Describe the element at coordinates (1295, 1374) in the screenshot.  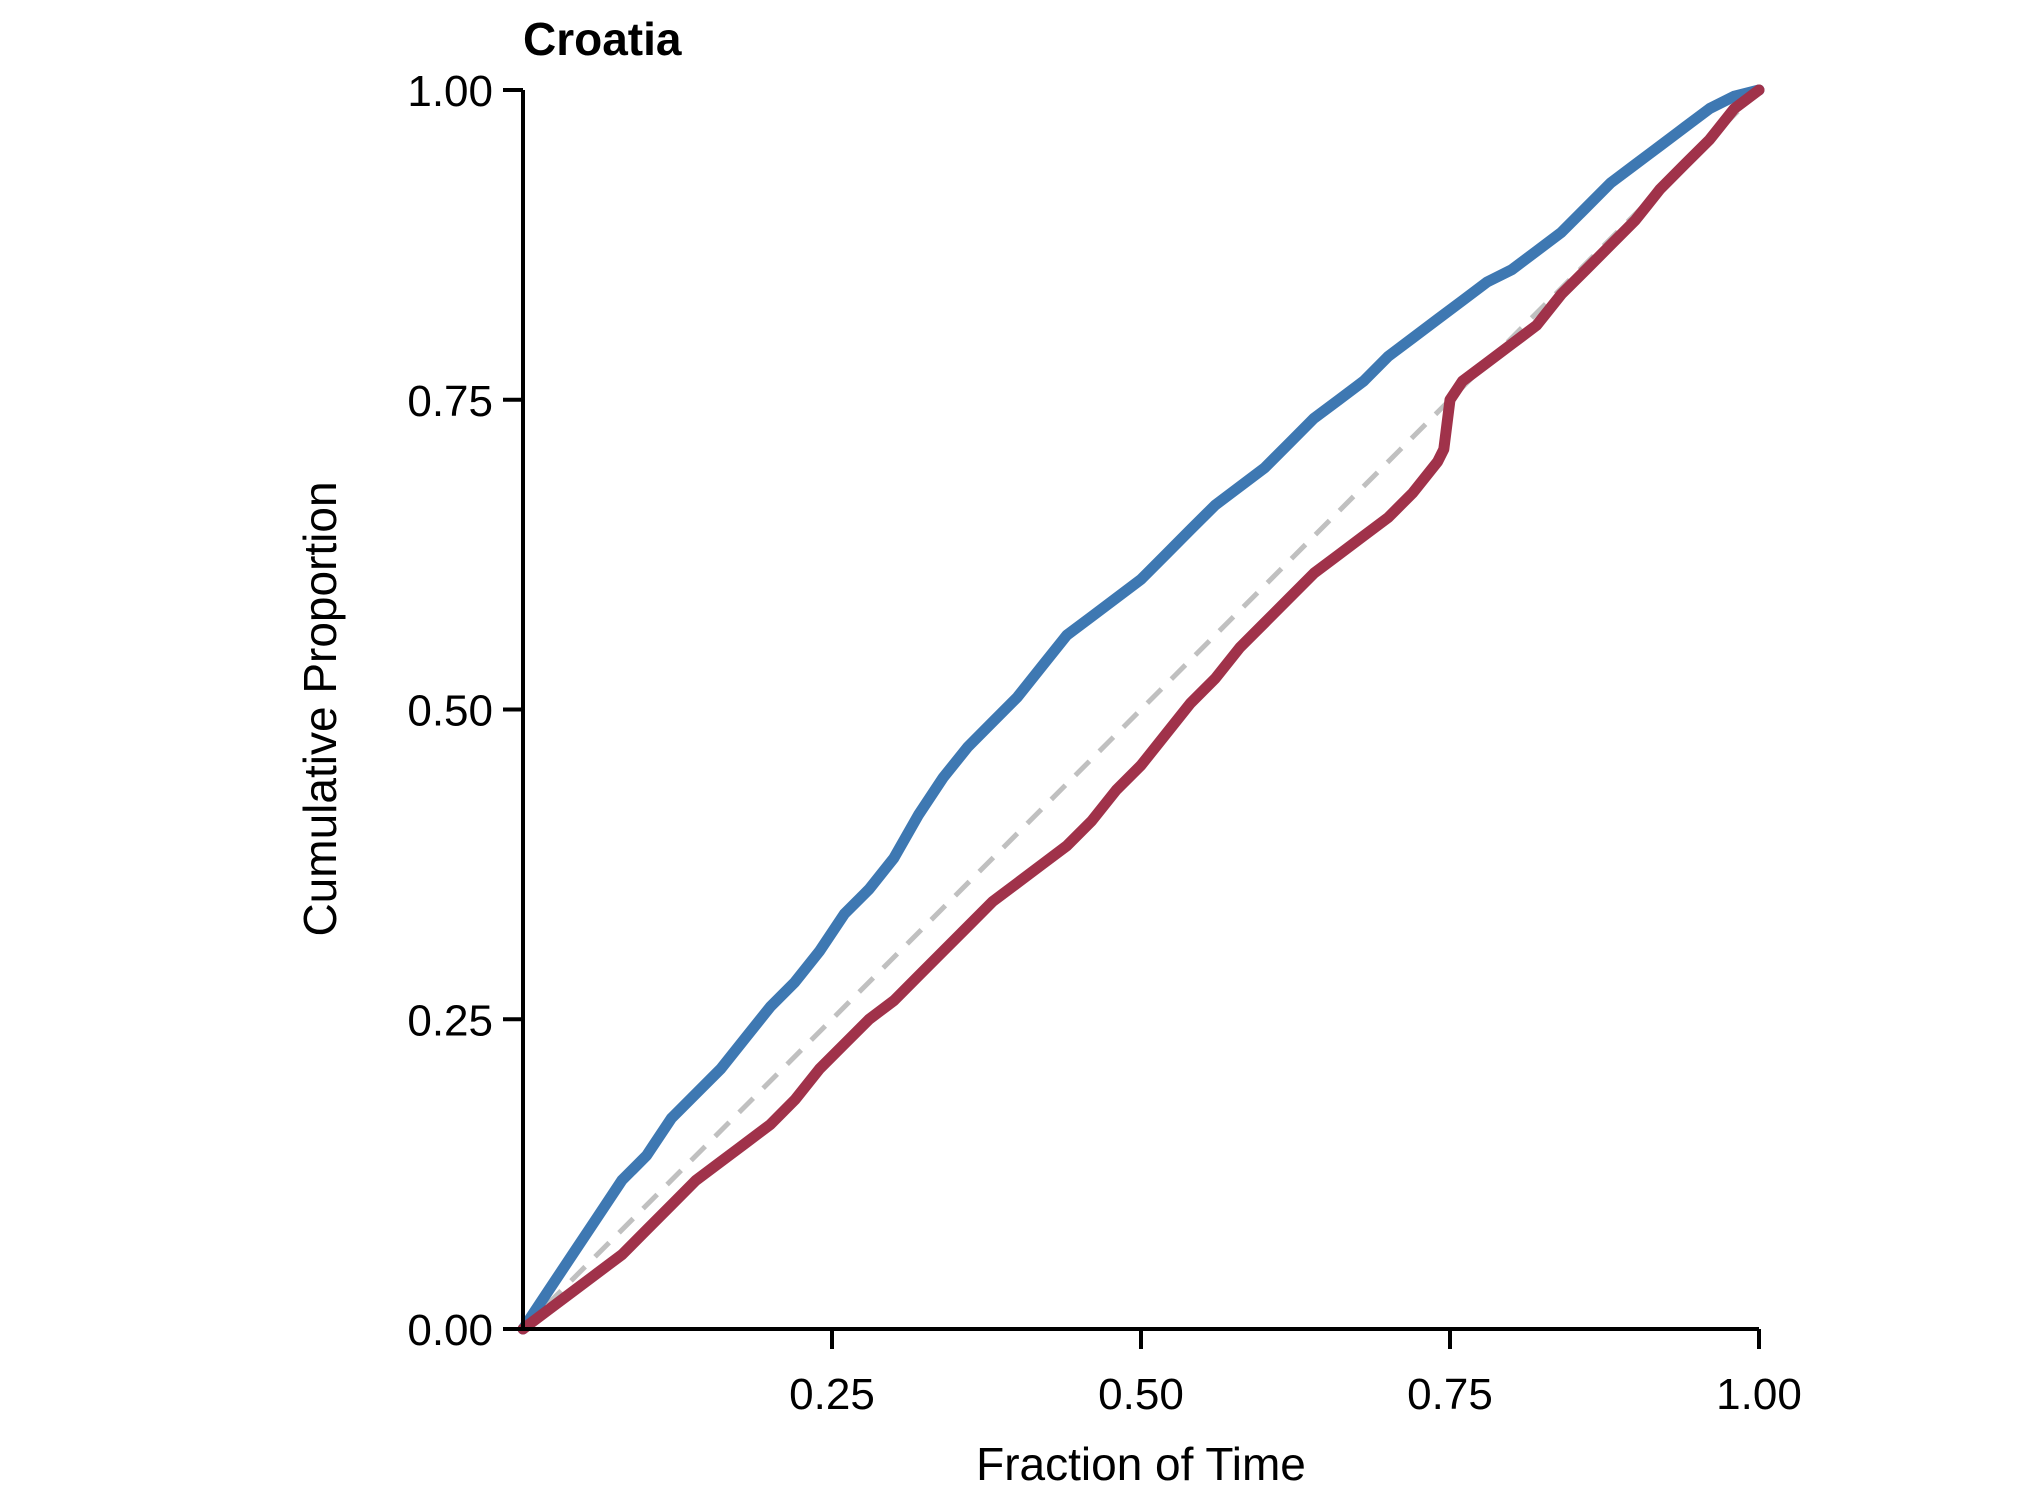
I see `x-ticks: 0.25 0.50 0.75 1.00` at that location.